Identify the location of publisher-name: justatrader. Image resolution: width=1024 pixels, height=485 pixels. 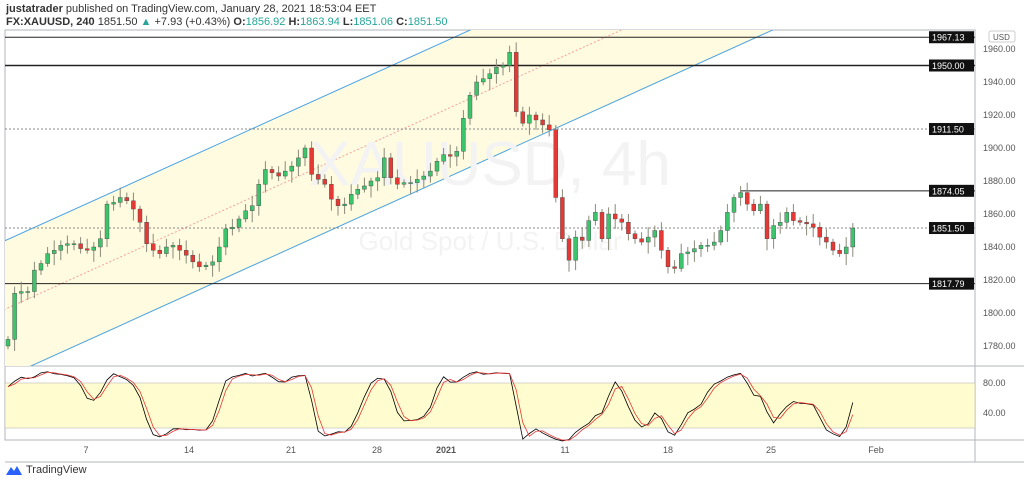
(34, 9).